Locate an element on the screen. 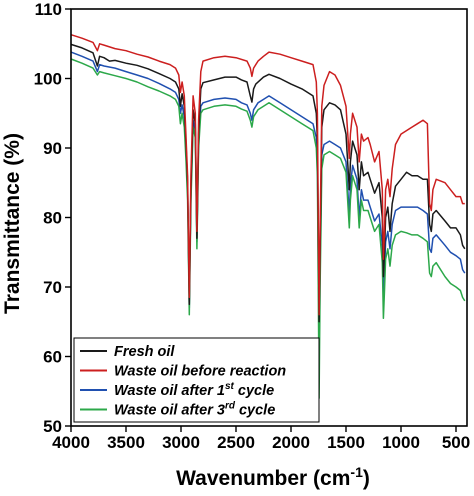  legend-label-3: Waste oil after 1st cycle is located at coordinates (194, 390).